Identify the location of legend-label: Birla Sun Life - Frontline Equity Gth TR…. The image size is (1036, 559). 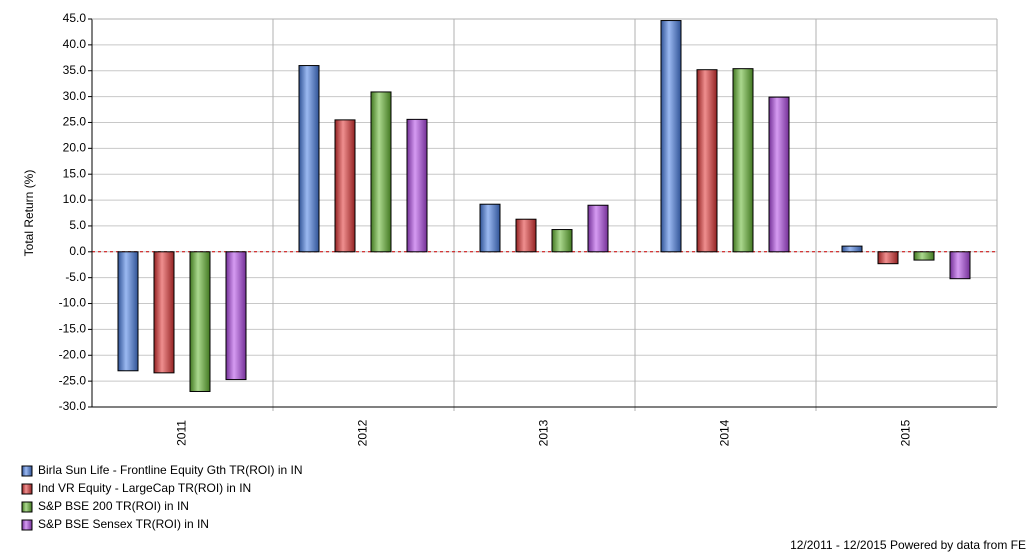
(170, 470).